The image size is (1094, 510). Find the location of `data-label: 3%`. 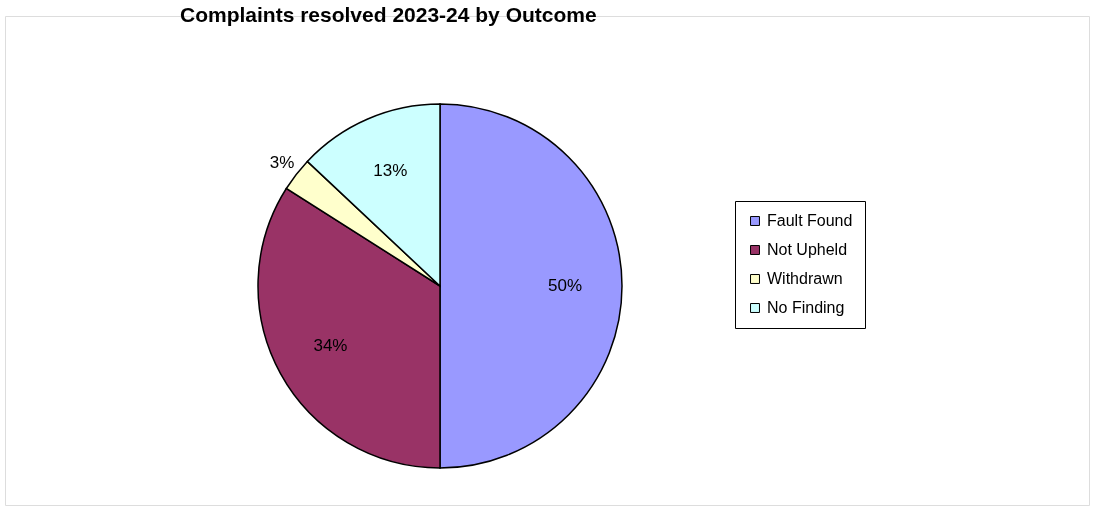

data-label: 3% is located at coordinates (282, 163).